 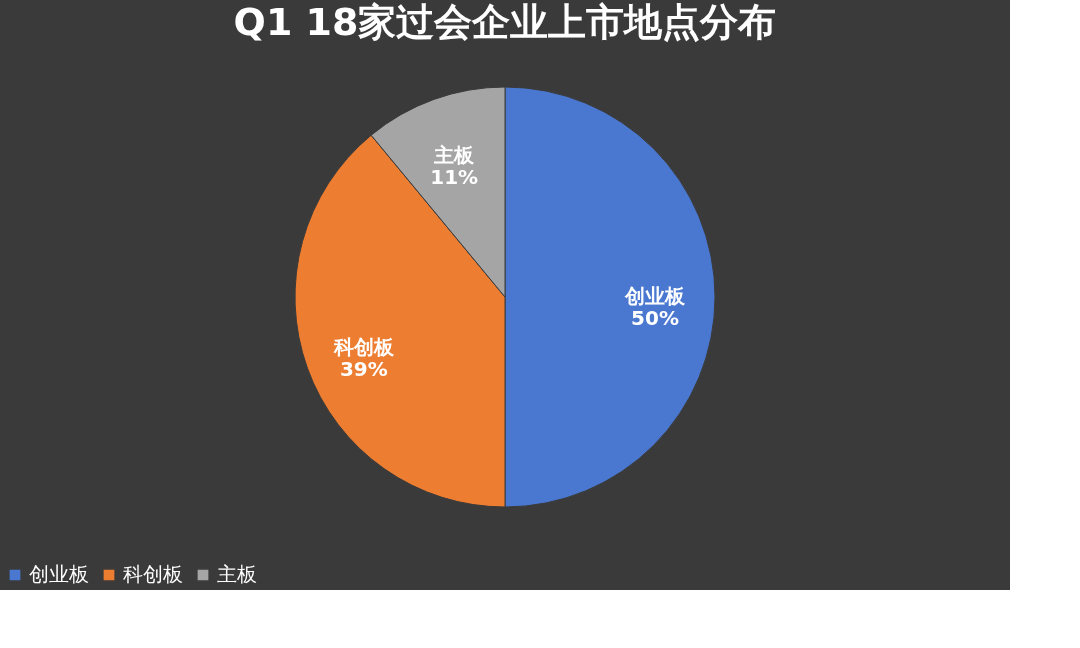 What do you see at coordinates (655, 318) in the screenshot?
I see `data-label: 50%` at bounding box center [655, 318].